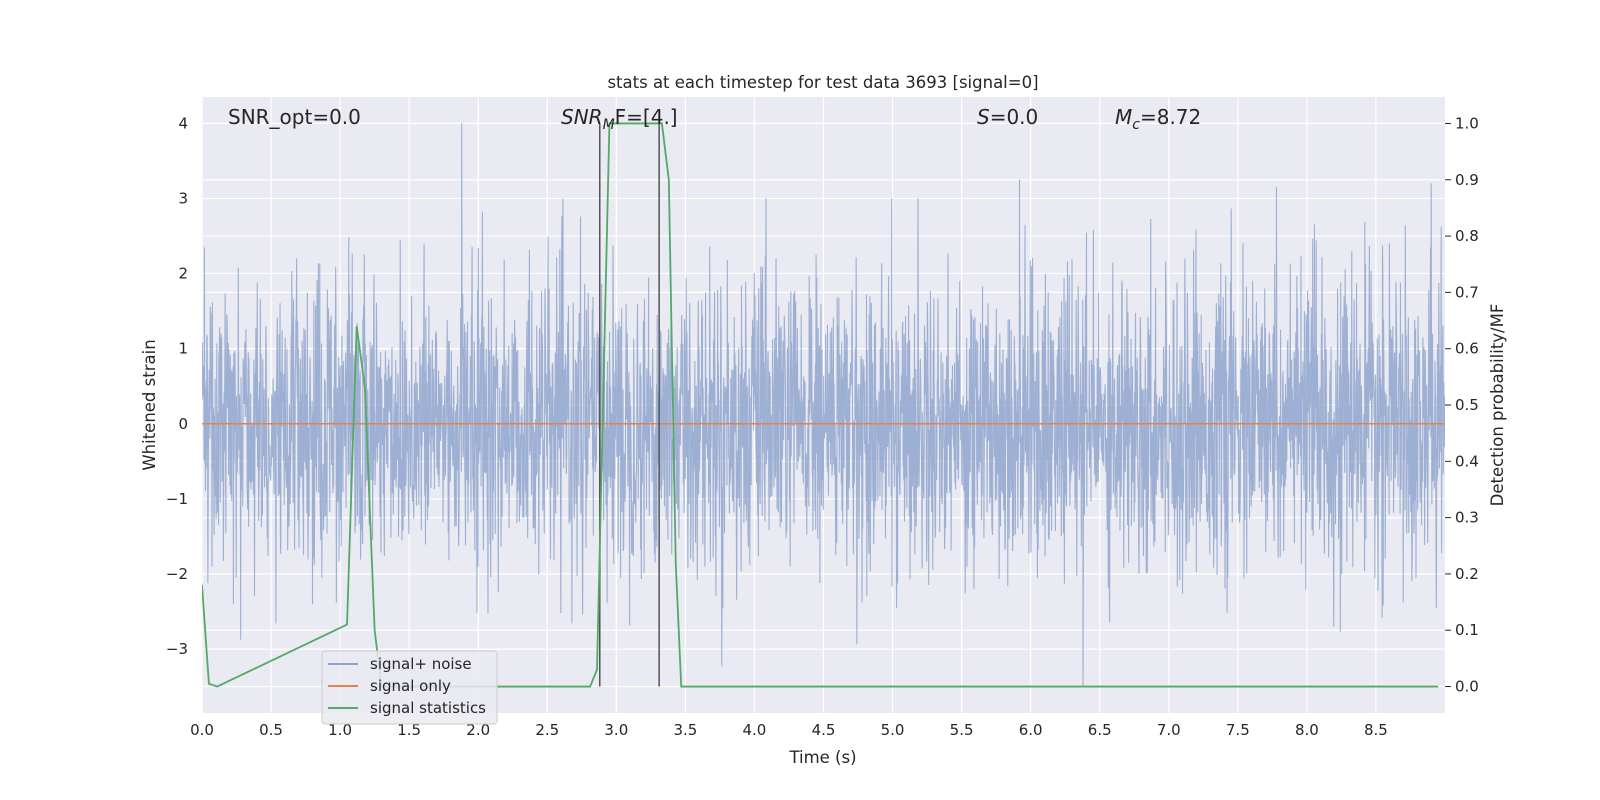 Image resolution: width=1600 pixels, height=800 pixels. What do you see at coordinates (183, 274) in the screenshot?
I see `y-tick-label: 2` at bounding box center [183, 274].